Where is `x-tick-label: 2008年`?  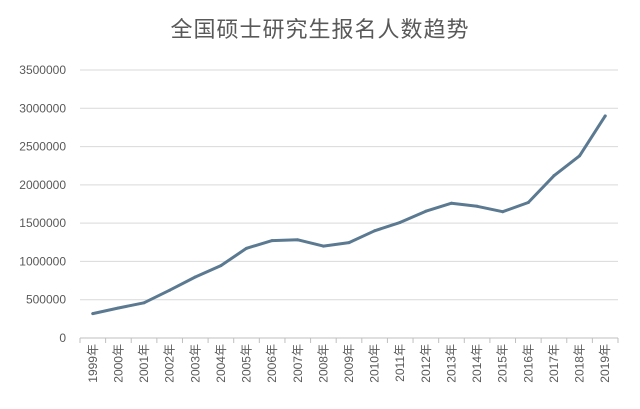 x-tick-label: 2008年 is located at coordinates (323, 363).